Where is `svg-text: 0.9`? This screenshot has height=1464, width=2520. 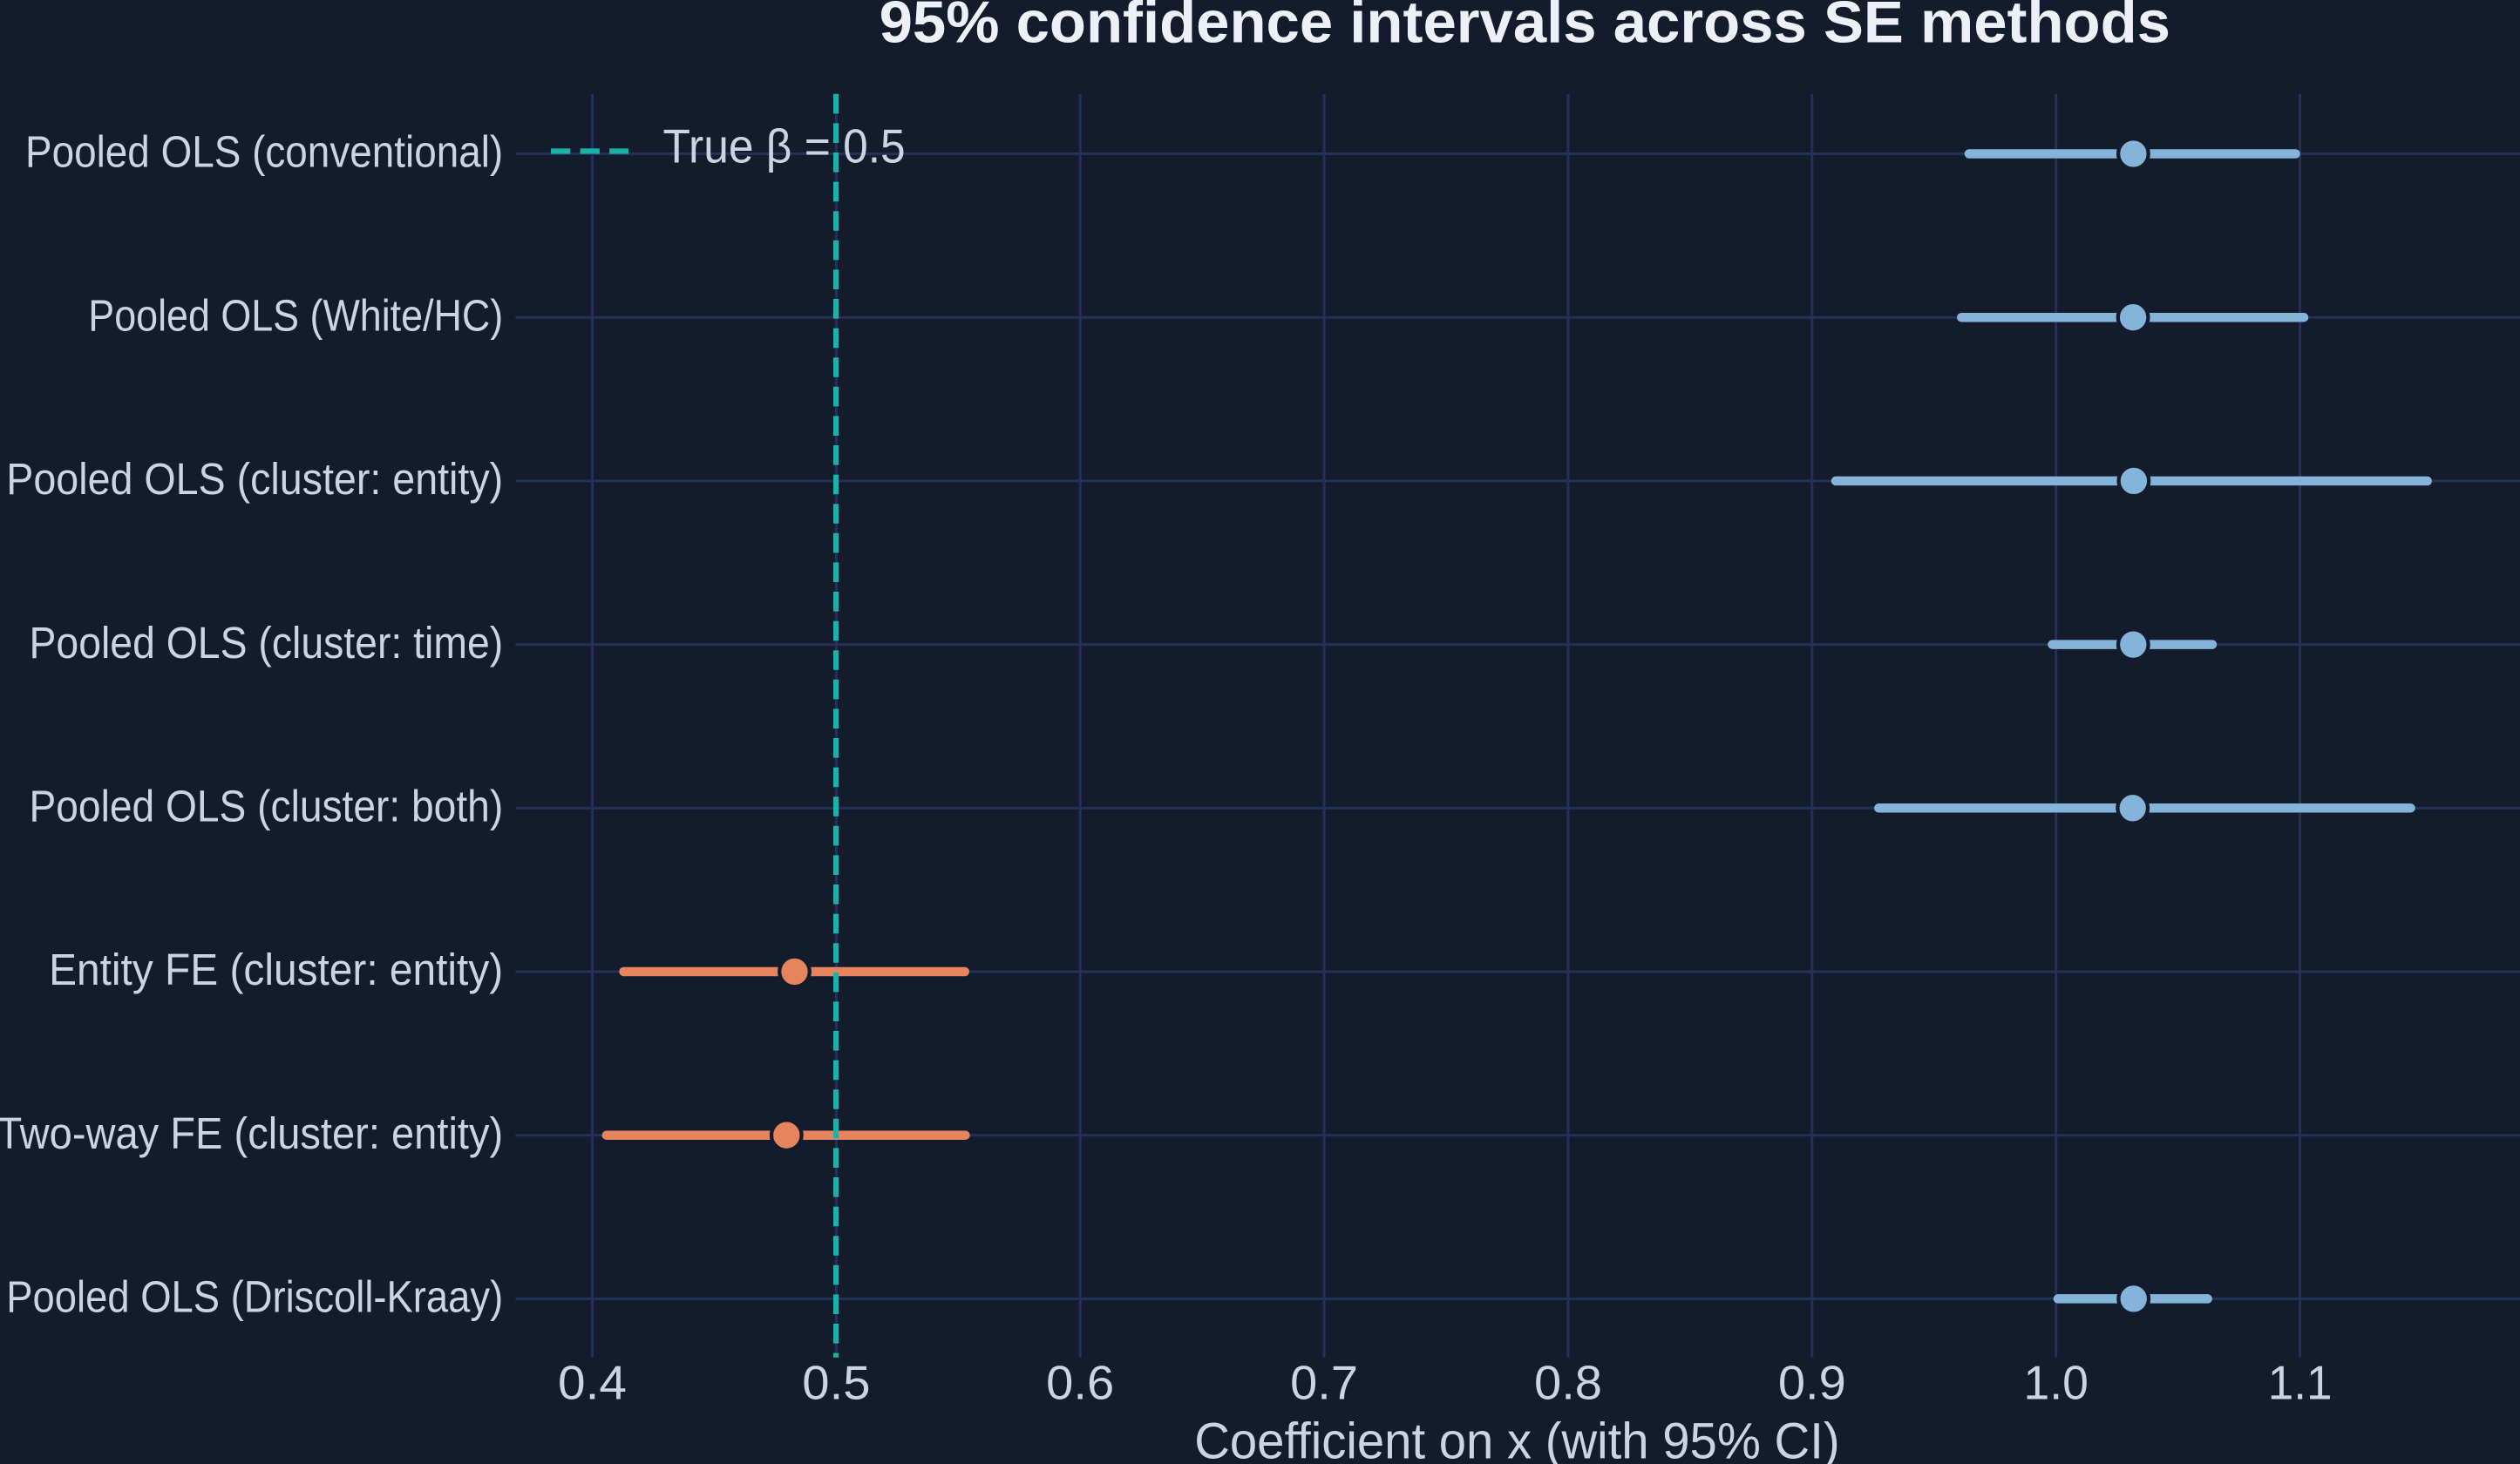 svg-text: 0.9 is located at coordinates (1812, 1383).